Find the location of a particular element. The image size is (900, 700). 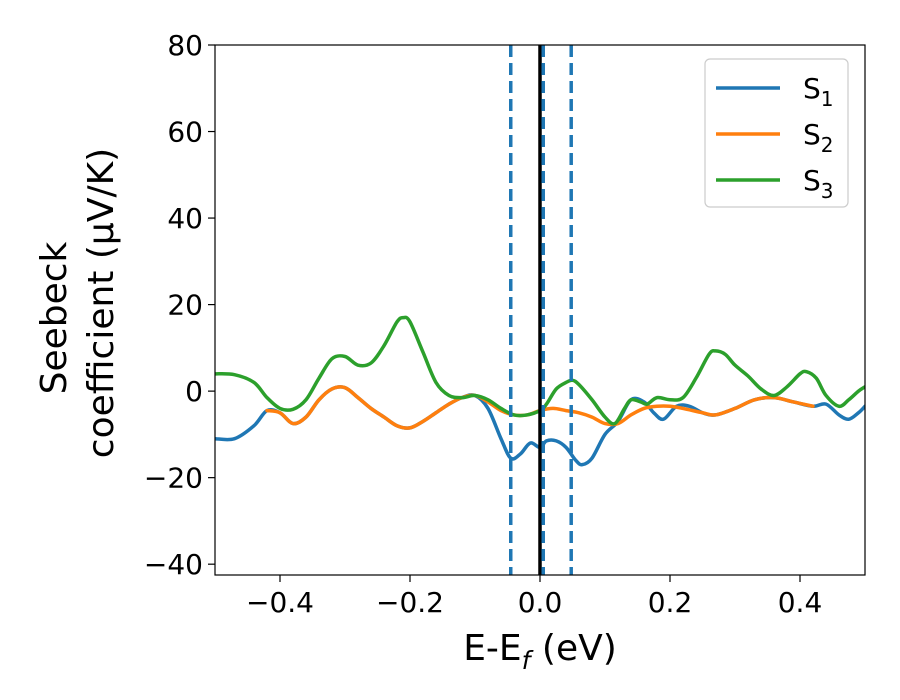

x-tick-label: −0.2 is located at coordinates (410, 602).